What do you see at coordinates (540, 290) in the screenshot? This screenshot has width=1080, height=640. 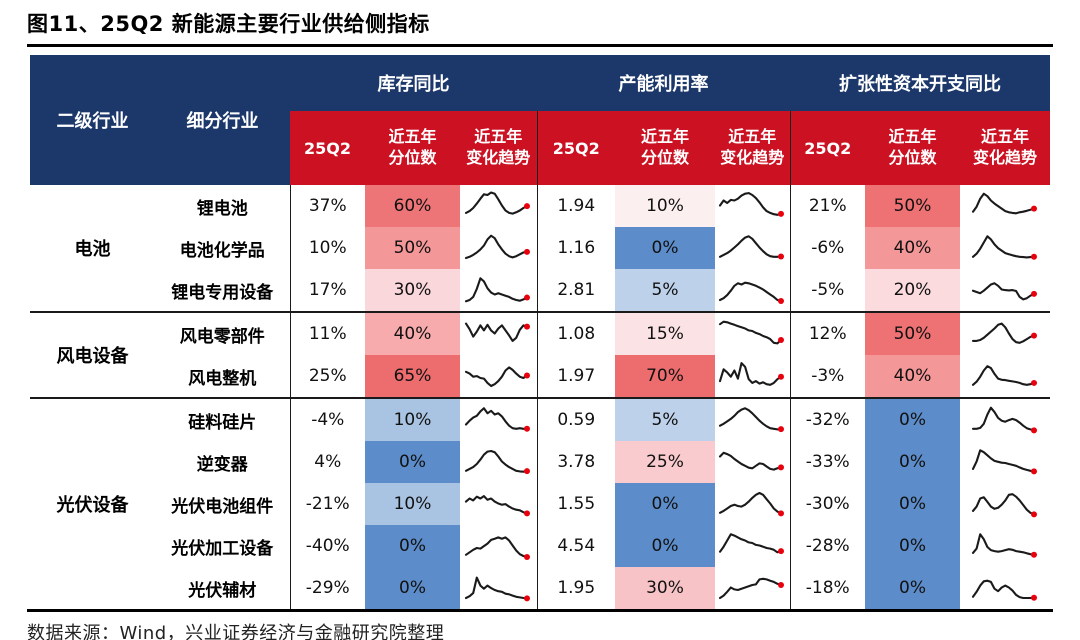 I see `table-row: 锂电专用设备 17% 30% 2.81 5% -5% 20%` at bounding box center [540, 290].